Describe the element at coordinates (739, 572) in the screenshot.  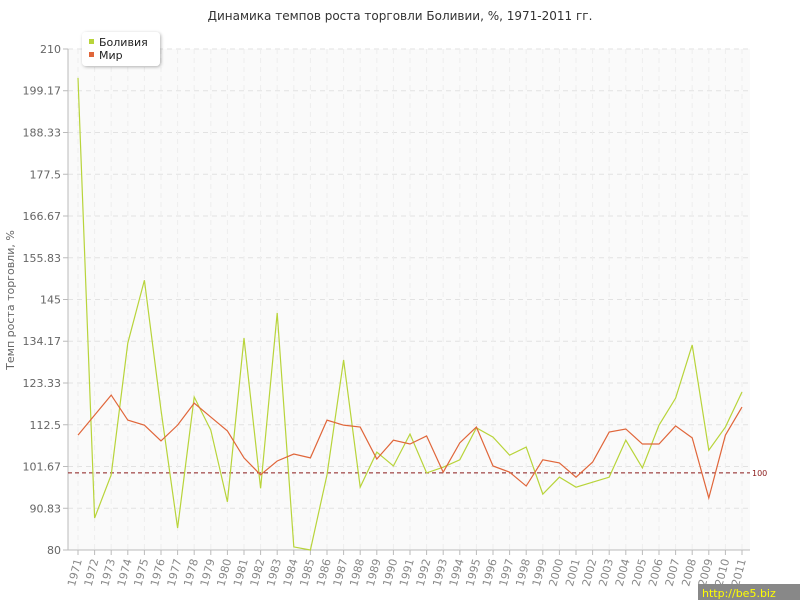
I see `x-tick-label: 2011` at that location.